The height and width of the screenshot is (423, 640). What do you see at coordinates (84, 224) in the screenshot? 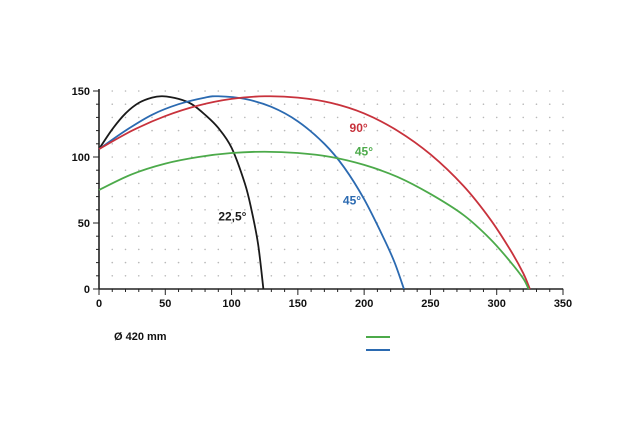
I see `y-tick-label: 50` at bounding box center [84, 224].